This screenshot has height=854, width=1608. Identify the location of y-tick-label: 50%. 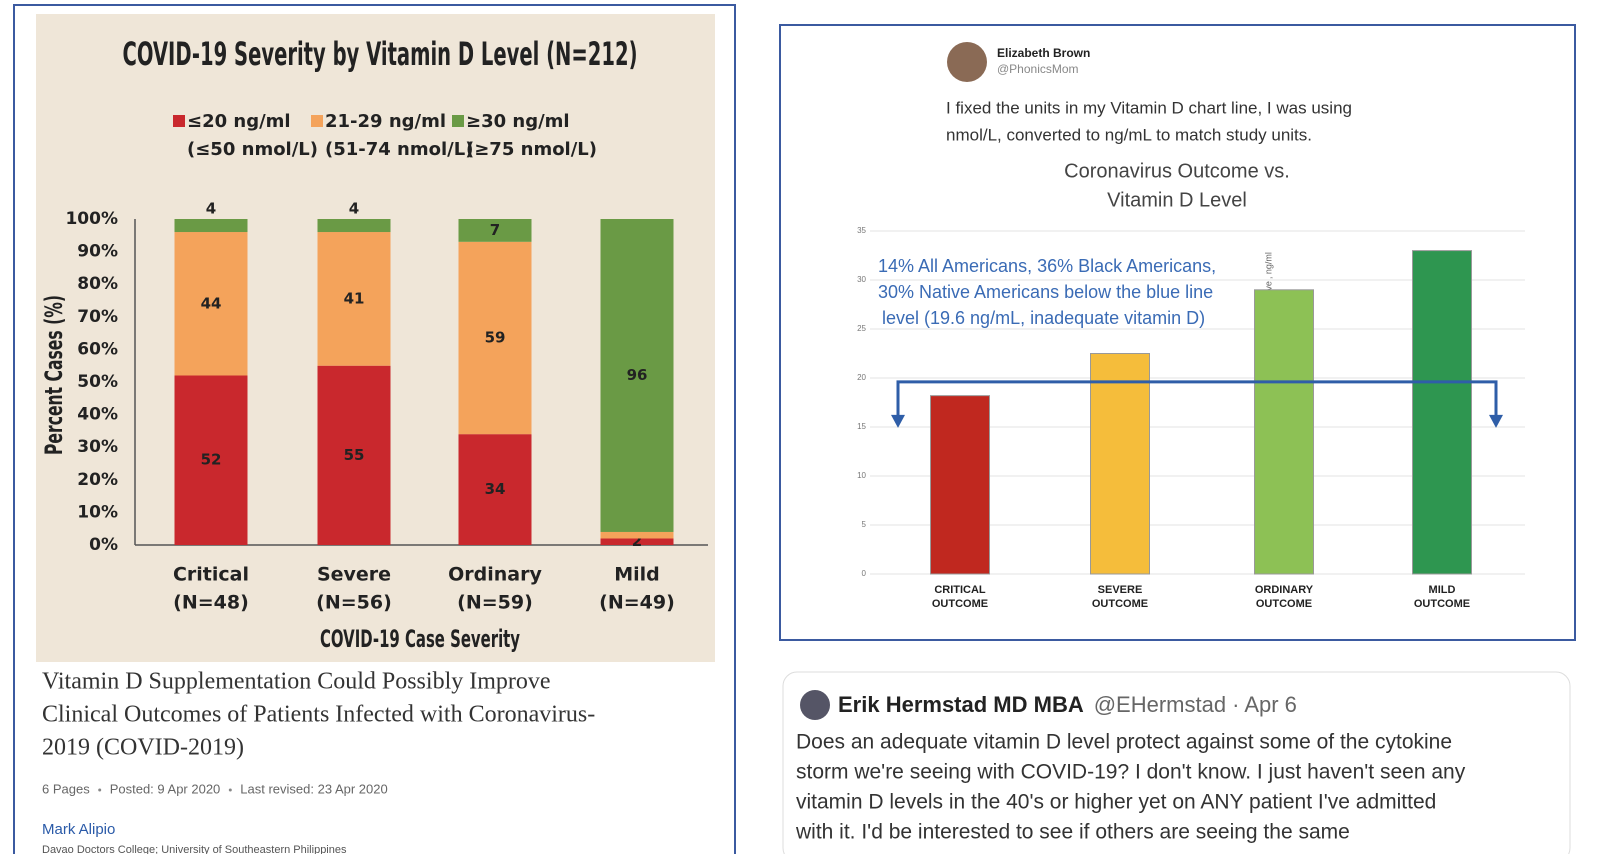
(97, 382).